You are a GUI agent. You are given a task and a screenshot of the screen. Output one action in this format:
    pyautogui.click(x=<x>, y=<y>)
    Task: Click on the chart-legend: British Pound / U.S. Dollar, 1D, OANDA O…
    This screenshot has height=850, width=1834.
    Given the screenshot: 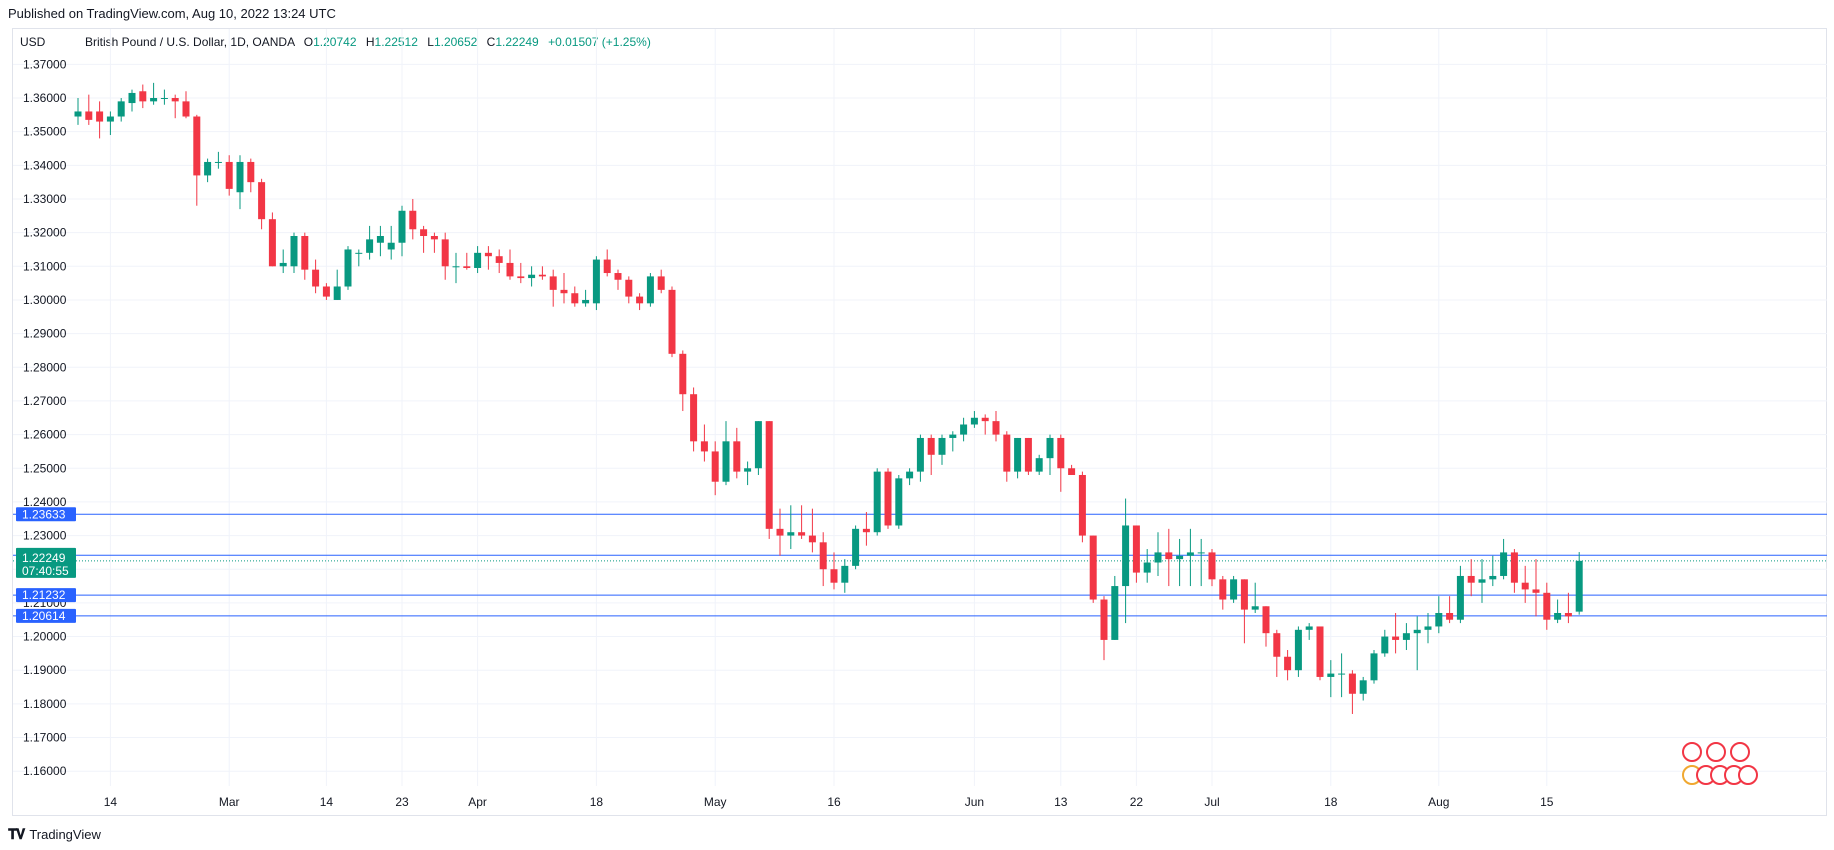 What is the action you would take?
    pyautogui.click(x=368, y=42)
    